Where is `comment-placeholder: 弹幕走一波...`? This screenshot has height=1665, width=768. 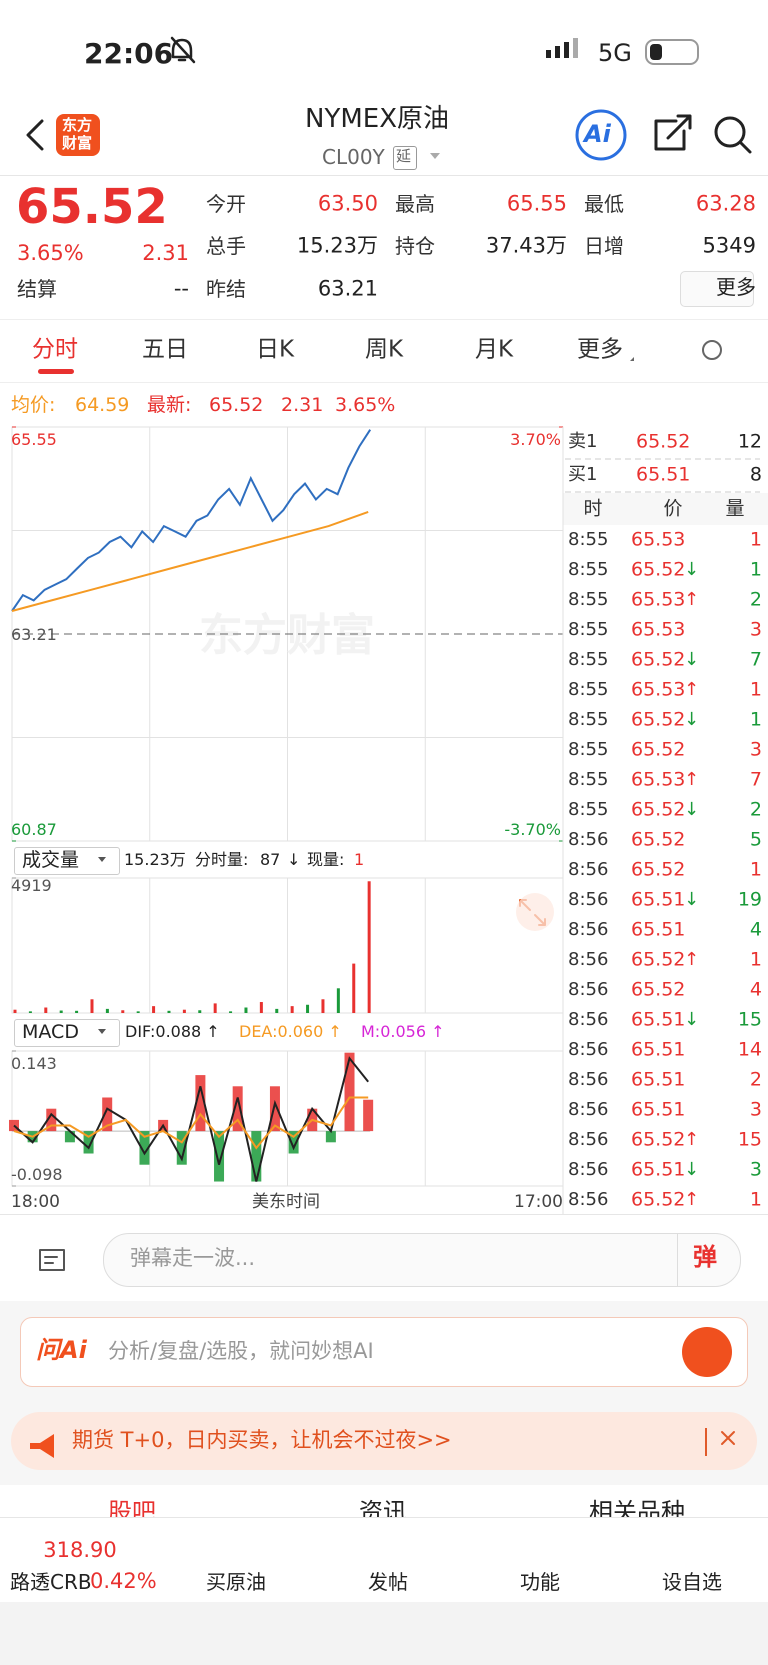 comment-placeholder: 弹幕走一波... is located at coordinates (193, 1258).